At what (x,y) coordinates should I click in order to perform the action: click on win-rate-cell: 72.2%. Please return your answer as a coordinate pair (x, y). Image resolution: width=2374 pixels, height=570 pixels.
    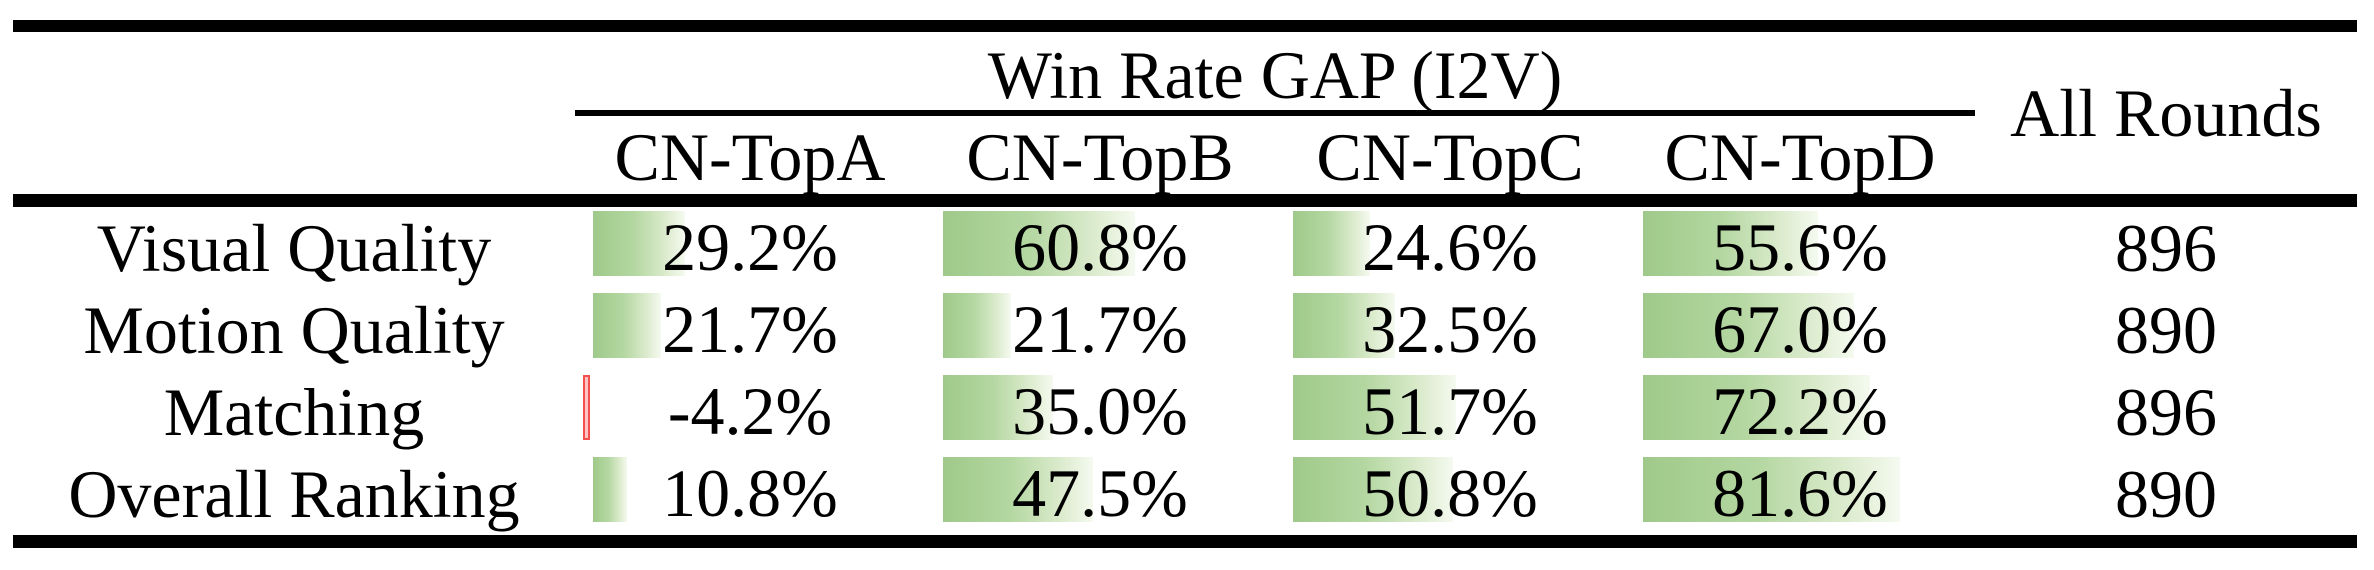
    Looking at the image, I should click on (1800, 412).